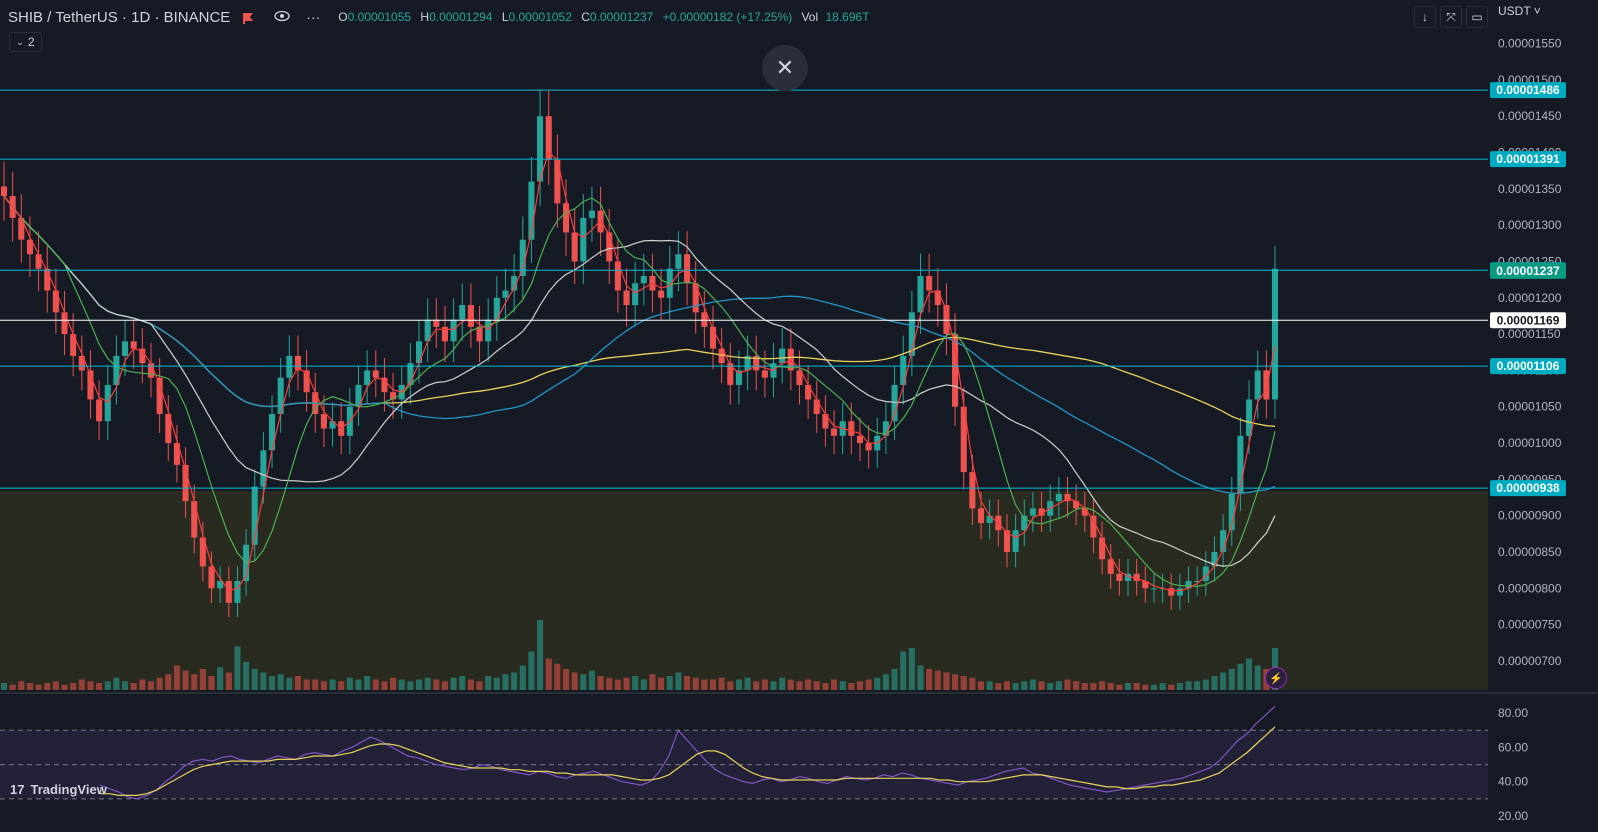 This screenshot has height=832, width=1598. What do you see at coordinates (1425, 17) in the screenshot?
I see `download-button: ↓` at bounding box center [1425, 17].